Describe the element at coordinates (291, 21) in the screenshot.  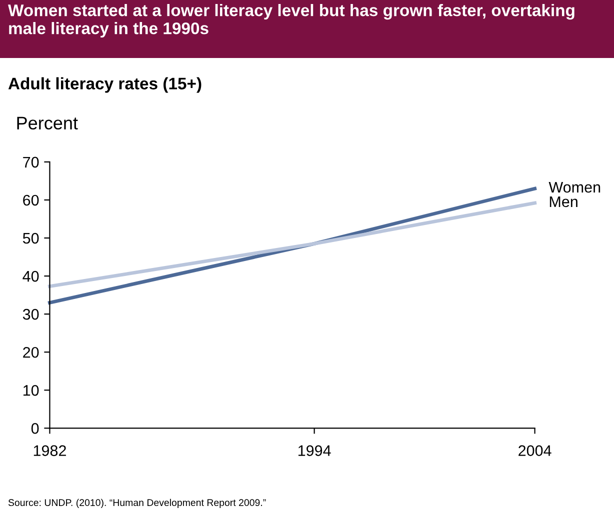
I see `chart-title: Women started at a lower literacy level but has grown faster, overtaking male literacy in the 1990s` at that location.